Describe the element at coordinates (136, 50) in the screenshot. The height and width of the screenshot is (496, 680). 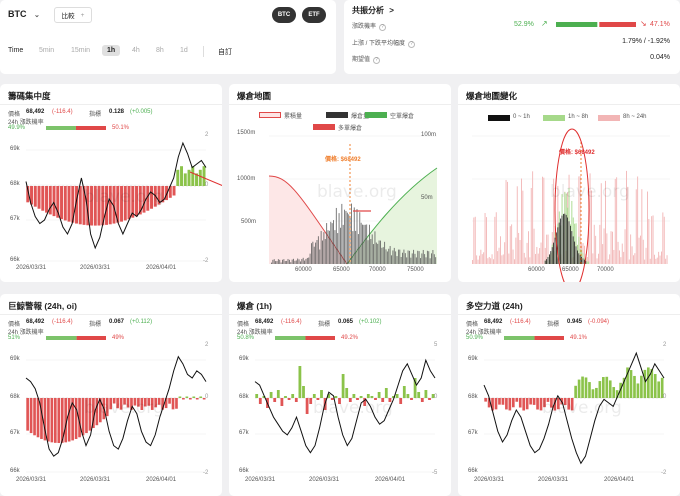
I see `tf-4h: 4h` at that location.